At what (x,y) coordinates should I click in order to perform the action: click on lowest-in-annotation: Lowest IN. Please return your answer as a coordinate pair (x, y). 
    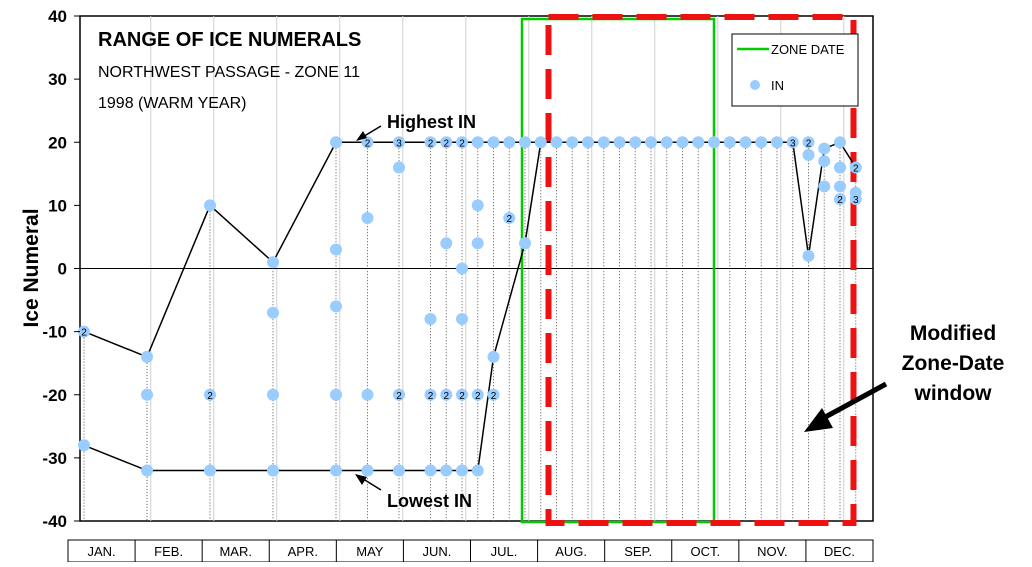
    Looking at the image, I should click on (413, 492).